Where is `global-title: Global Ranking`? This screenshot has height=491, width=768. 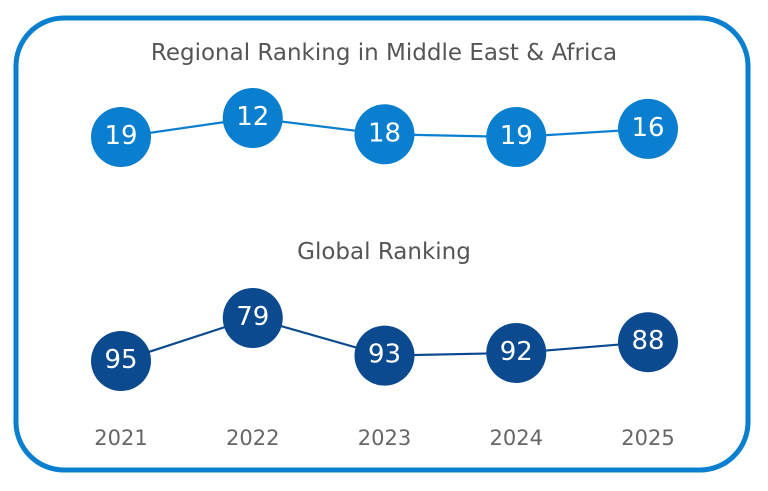 global-title: Global Ranking is located at coordinates (384, 252).